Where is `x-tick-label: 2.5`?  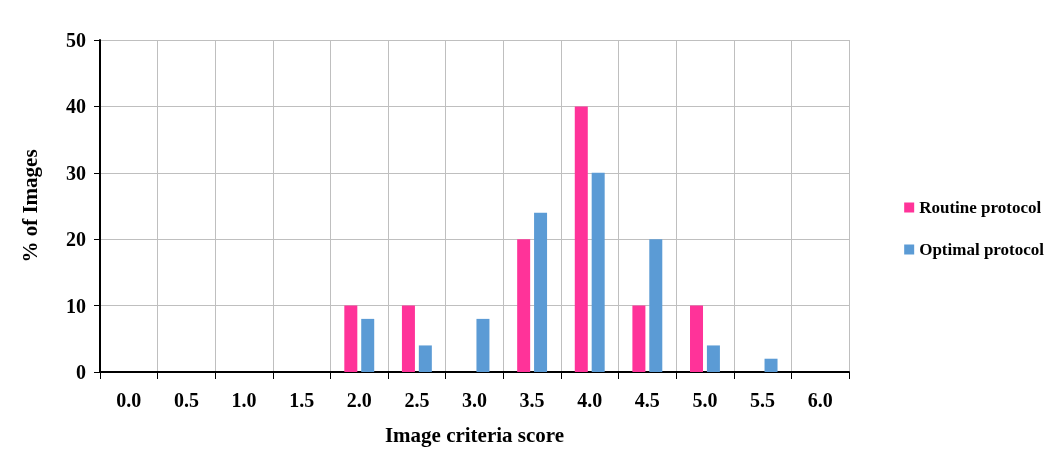
x-tick-label: 2.5 is located at coordinates (417, 400).